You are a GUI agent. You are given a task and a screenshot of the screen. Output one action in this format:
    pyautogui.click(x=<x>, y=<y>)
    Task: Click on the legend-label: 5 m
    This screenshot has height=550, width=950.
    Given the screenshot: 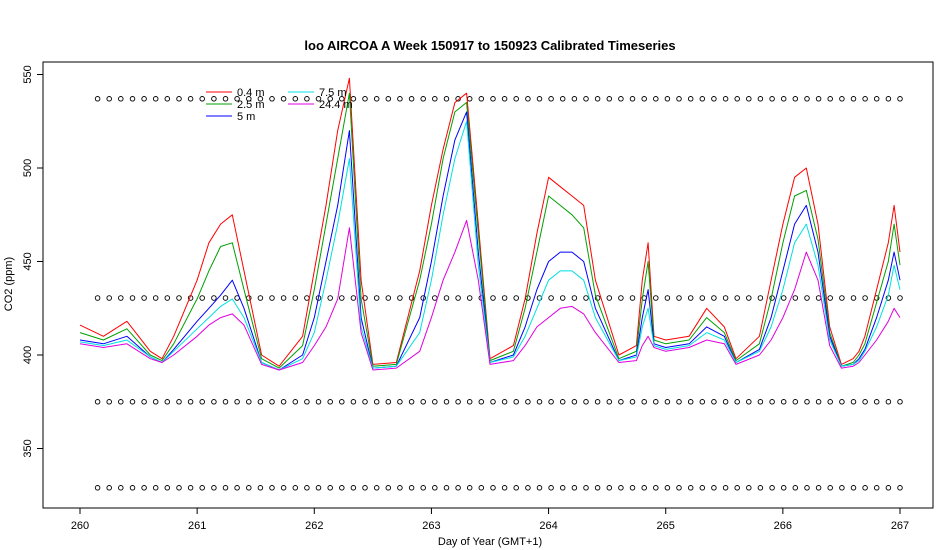 What is the action you would take?
    pyautogui.click(x=246, y=117)
    